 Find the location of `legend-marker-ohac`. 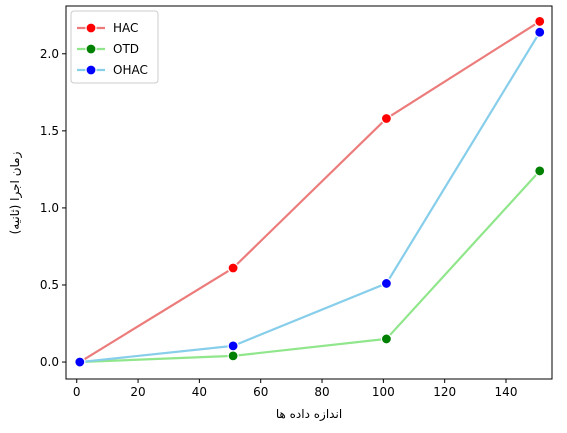

legend-marker-ohac is located at coordinates (91, 70).